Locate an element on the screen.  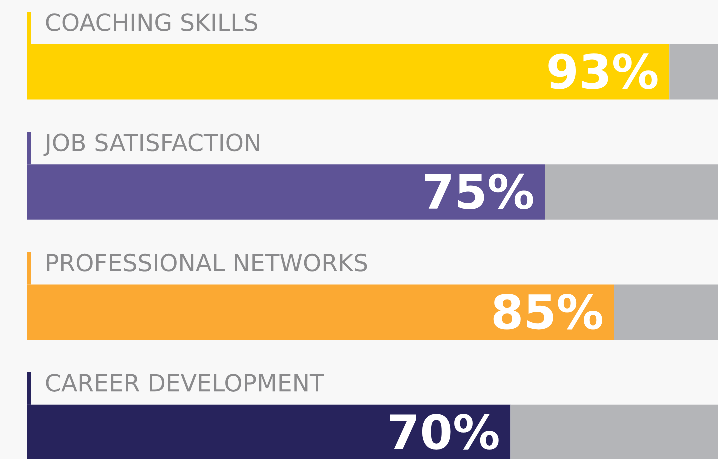
y-tick-label: JOB SATISFACTION is located at coordinates (152, 145).